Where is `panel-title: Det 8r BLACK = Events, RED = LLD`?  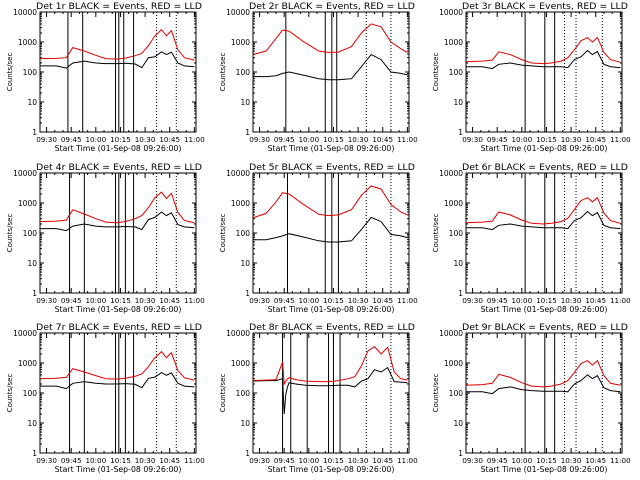 panel-title: Det 8r BLACK = Events, RED = LLD is located at coordinates (332, 328).